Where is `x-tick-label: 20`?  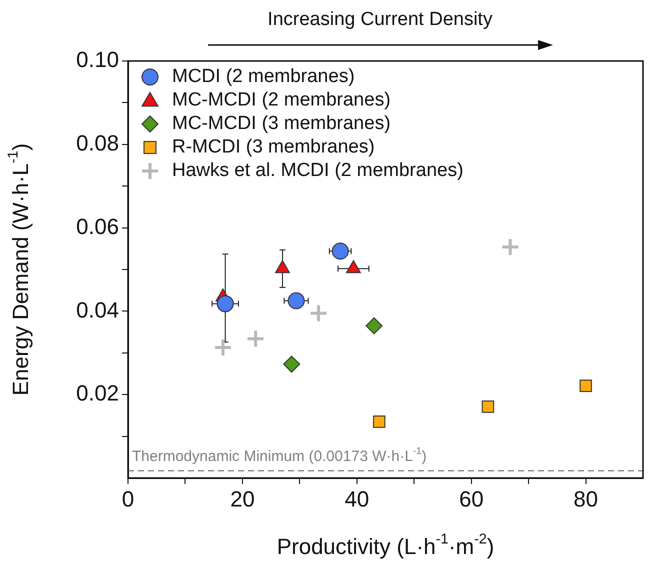
x-tick-label: 20 is located at coordinates (242, 499).